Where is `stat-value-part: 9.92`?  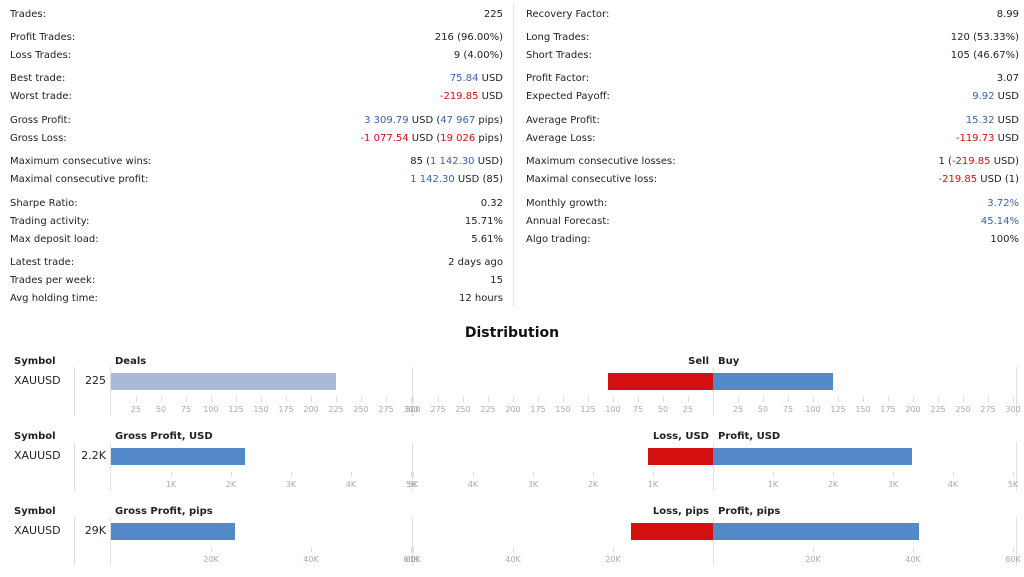
stat-value-part: 9.92 is located at coordinates (983, 96).